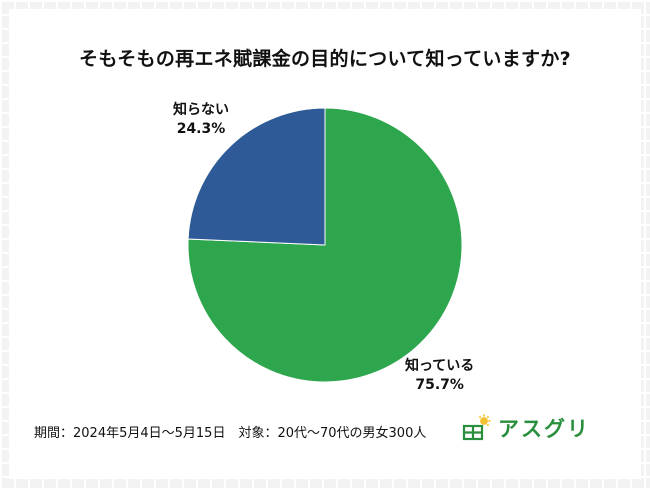 The image size is (650, 488). I want to click on survey-footnote: 期間：2024年5月4日～5月15日 対象：20代～70代の男女300人, so click(230, 433).